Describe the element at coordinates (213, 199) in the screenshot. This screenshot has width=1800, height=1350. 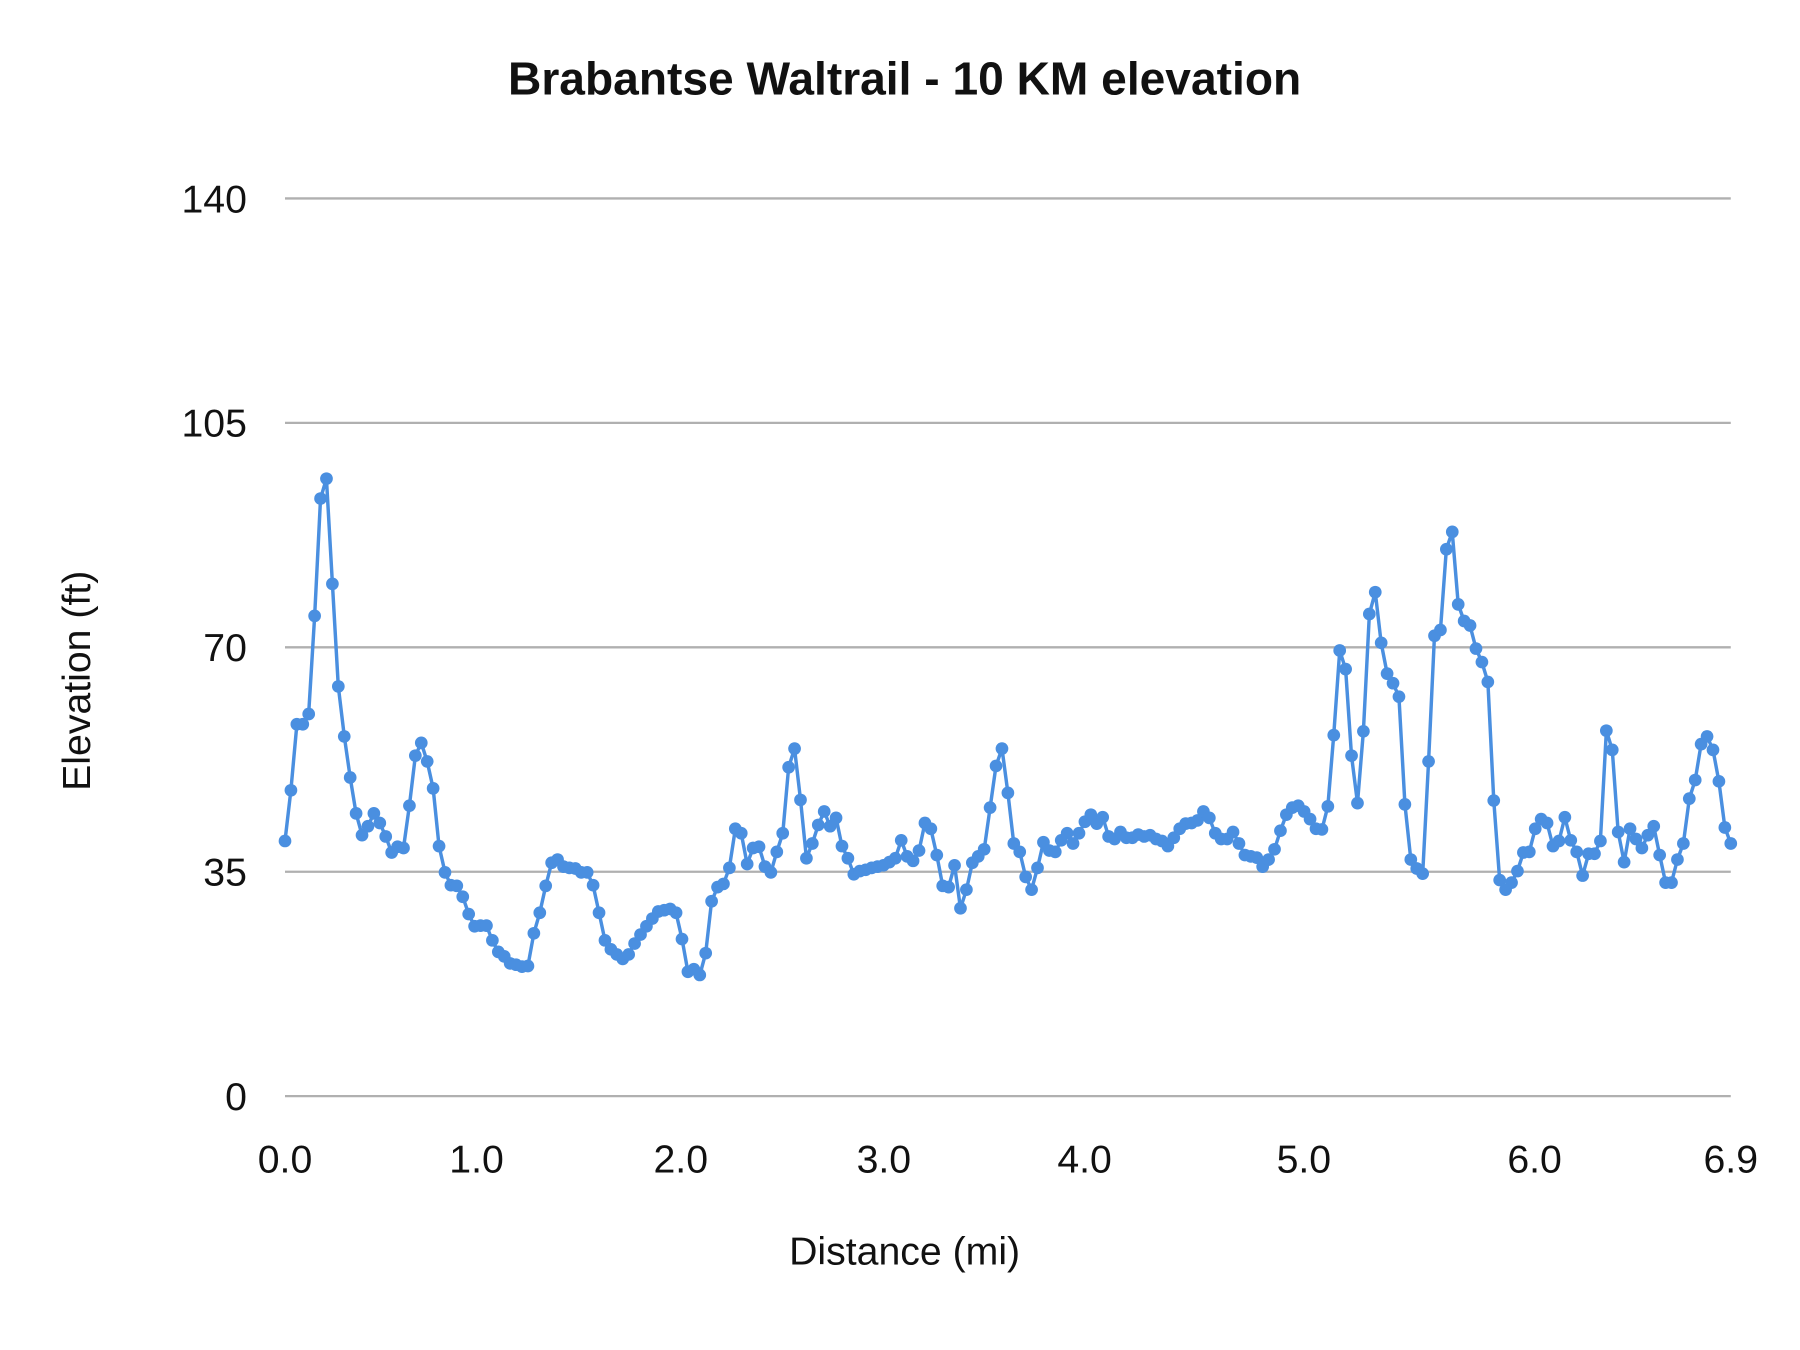
I see `y-tick-label: 140` at that location.